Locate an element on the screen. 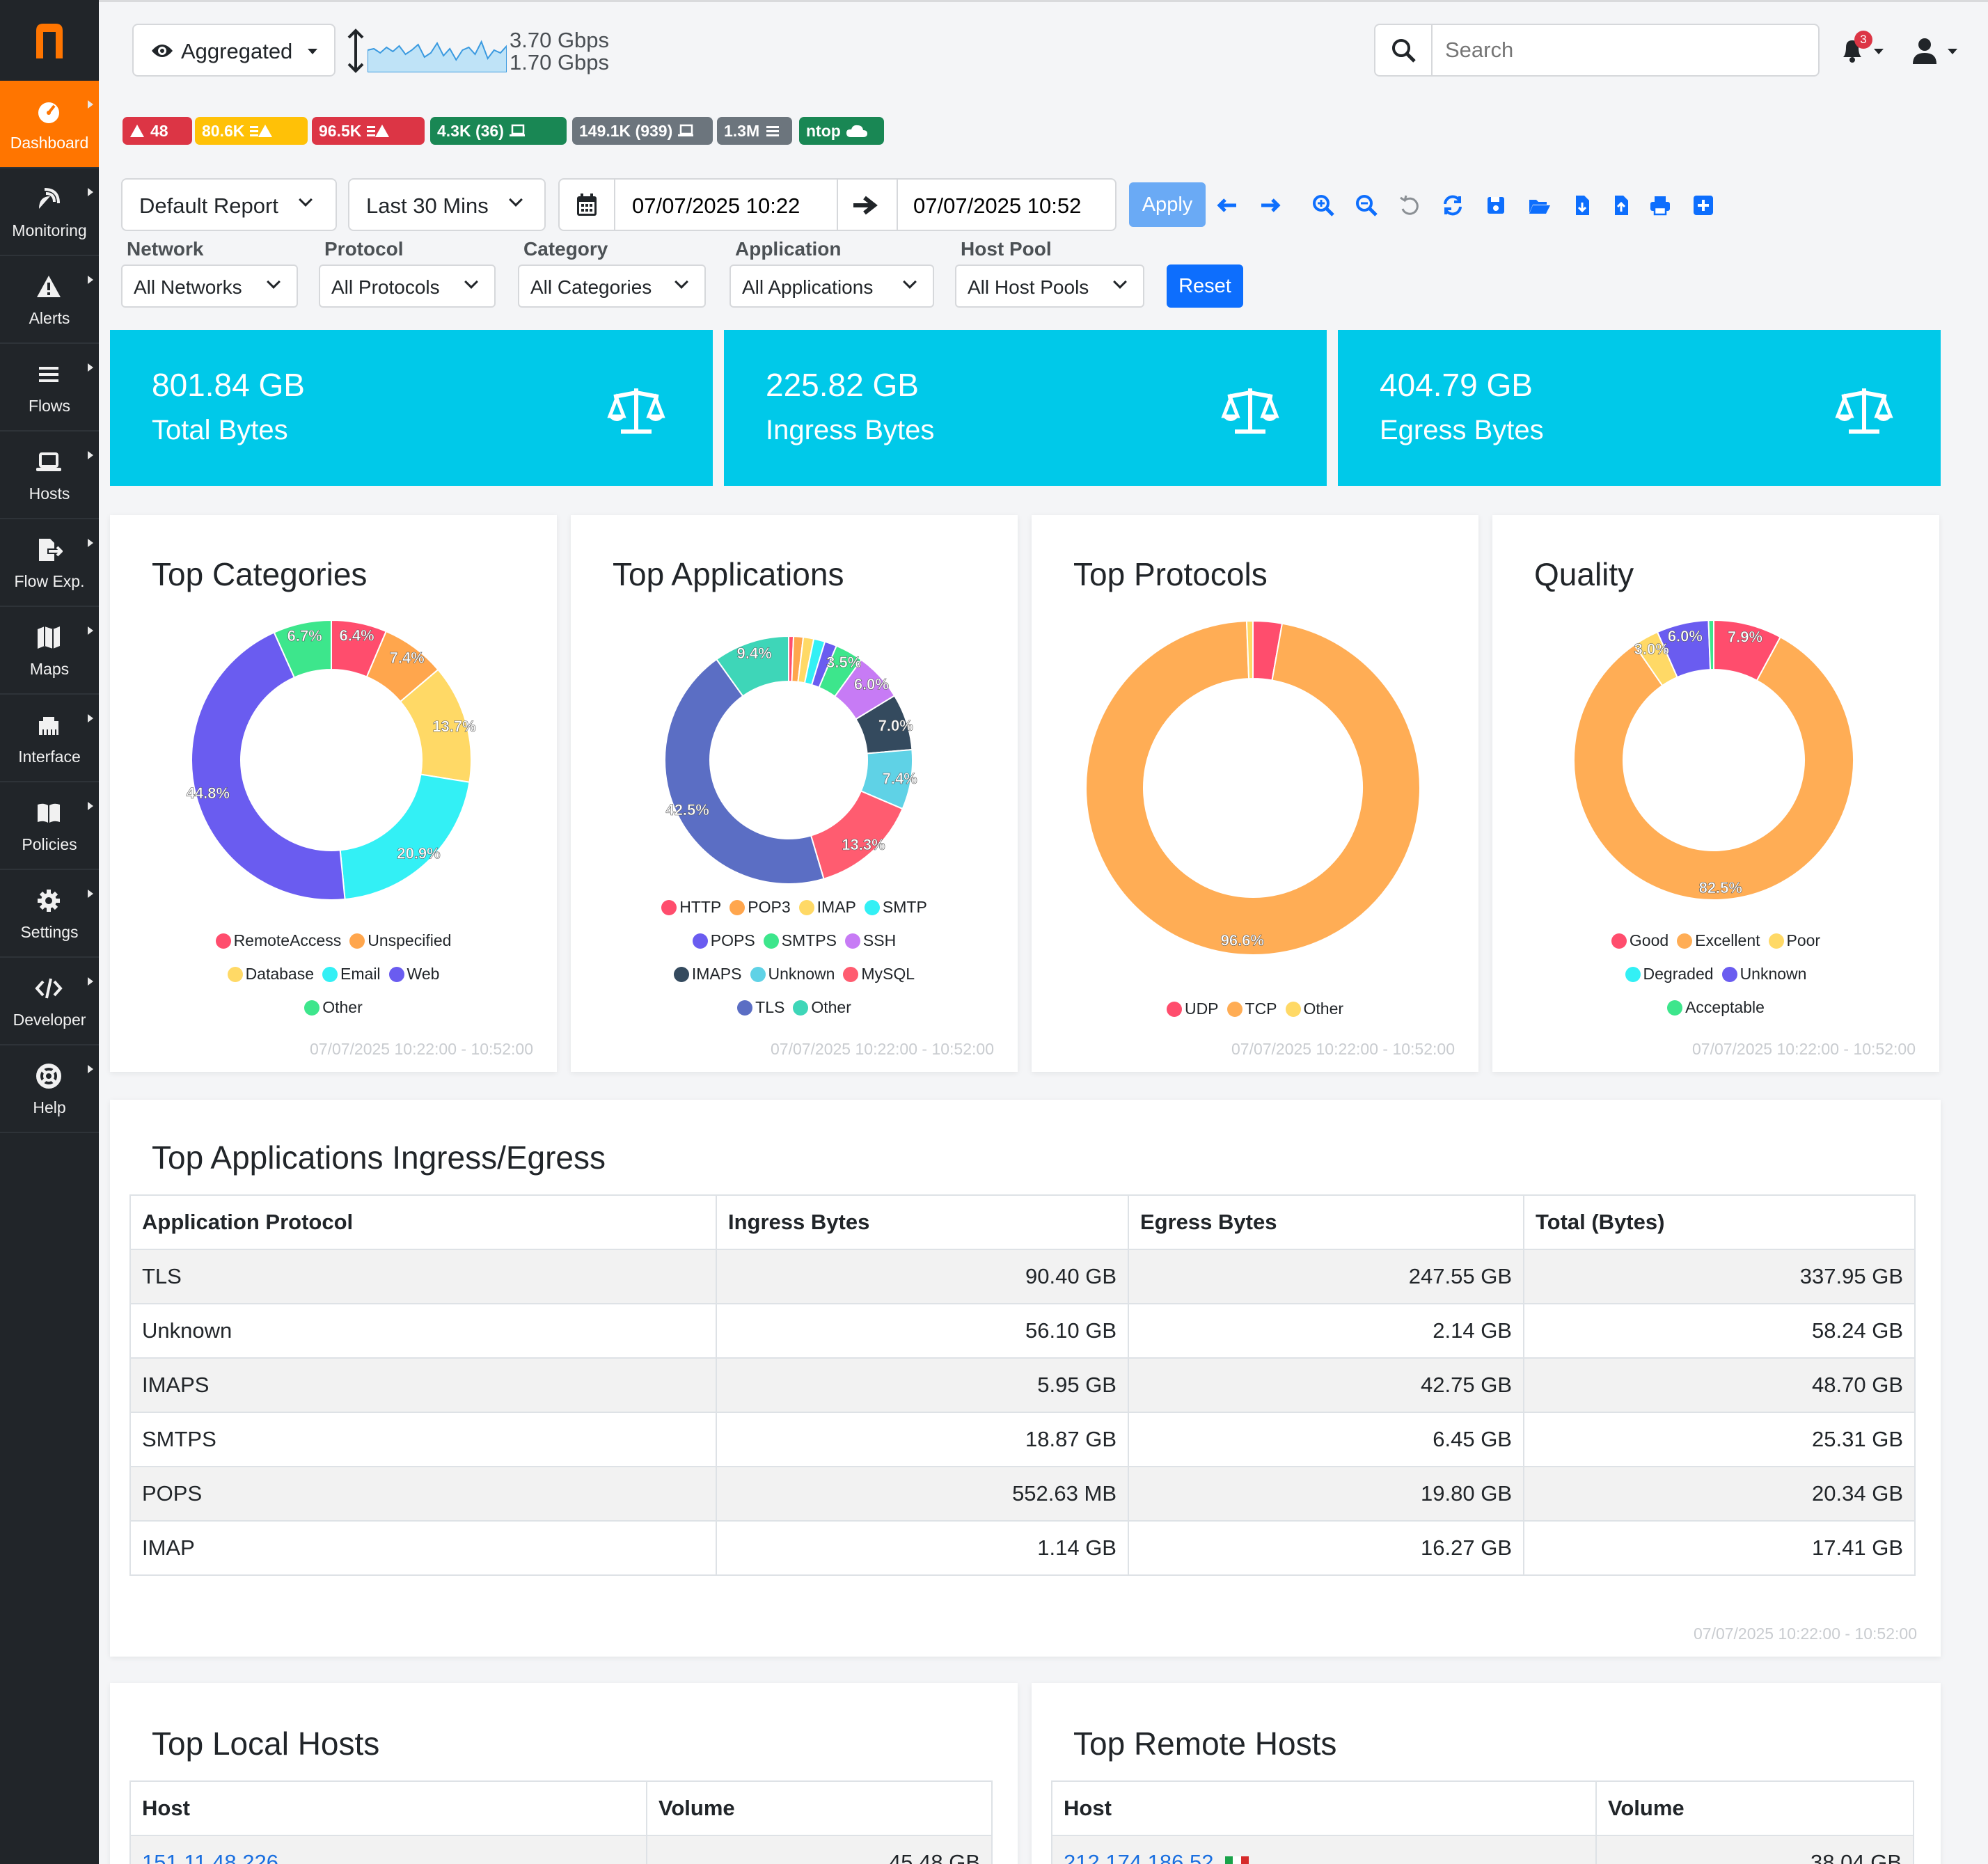  sidebar-item-flows: Flows is located at coordinates (49, 388).